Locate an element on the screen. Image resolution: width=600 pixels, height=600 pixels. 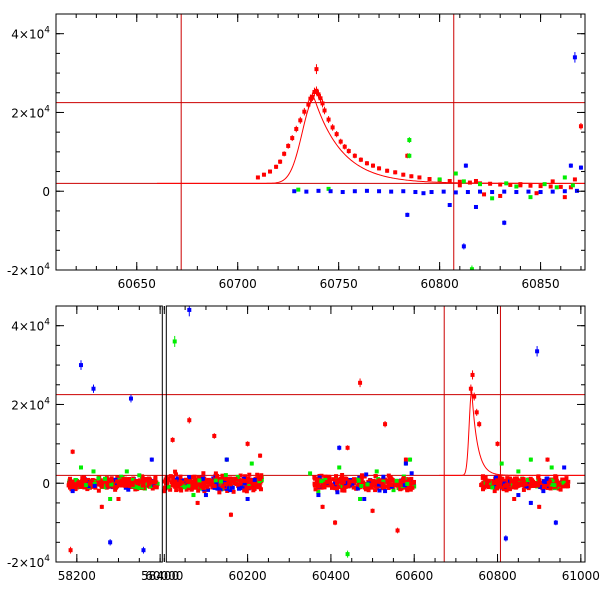
x-tick-label: 60800 is located at coordinates (440, 284).